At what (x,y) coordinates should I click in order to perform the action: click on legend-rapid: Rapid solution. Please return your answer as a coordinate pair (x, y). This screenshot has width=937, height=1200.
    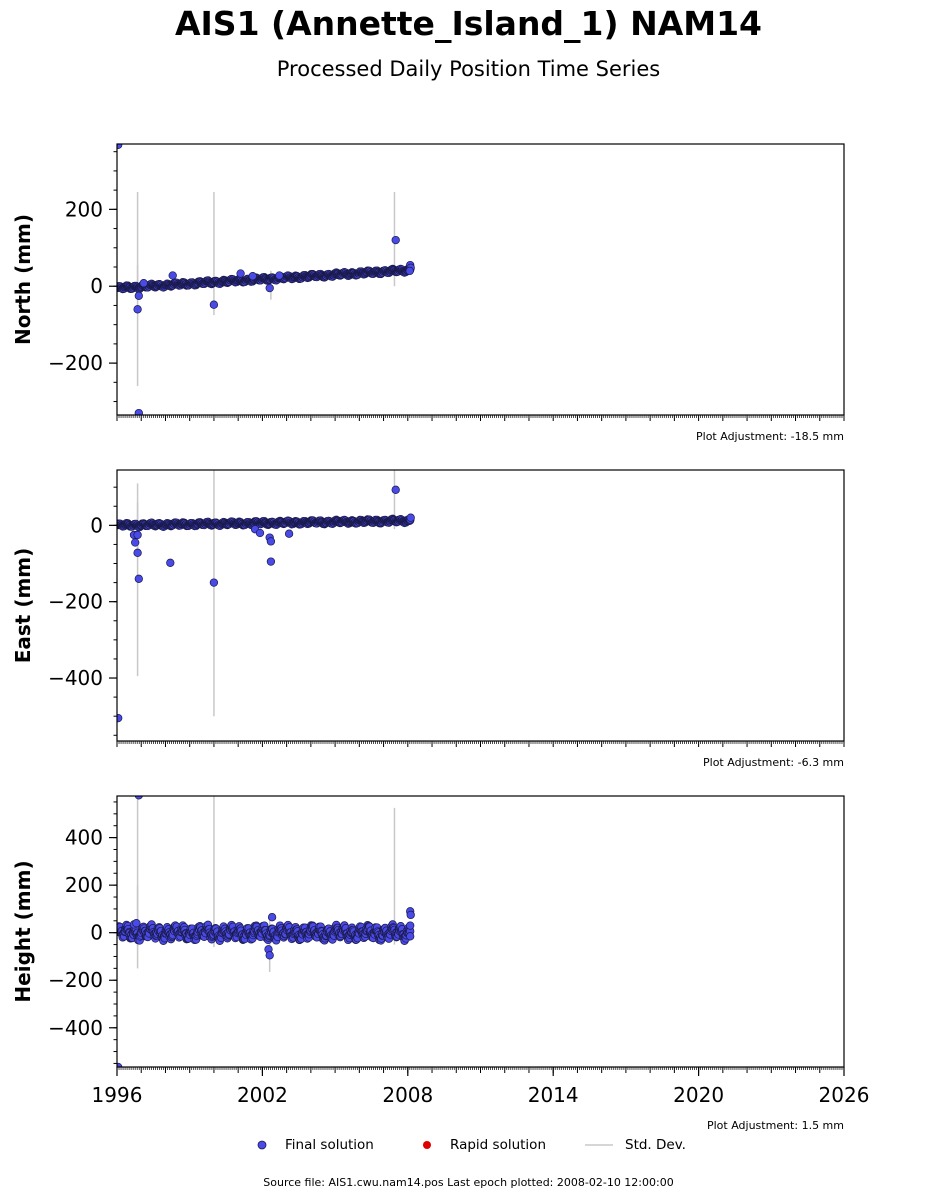
    Looking at the image, I should click on (484, 1145).